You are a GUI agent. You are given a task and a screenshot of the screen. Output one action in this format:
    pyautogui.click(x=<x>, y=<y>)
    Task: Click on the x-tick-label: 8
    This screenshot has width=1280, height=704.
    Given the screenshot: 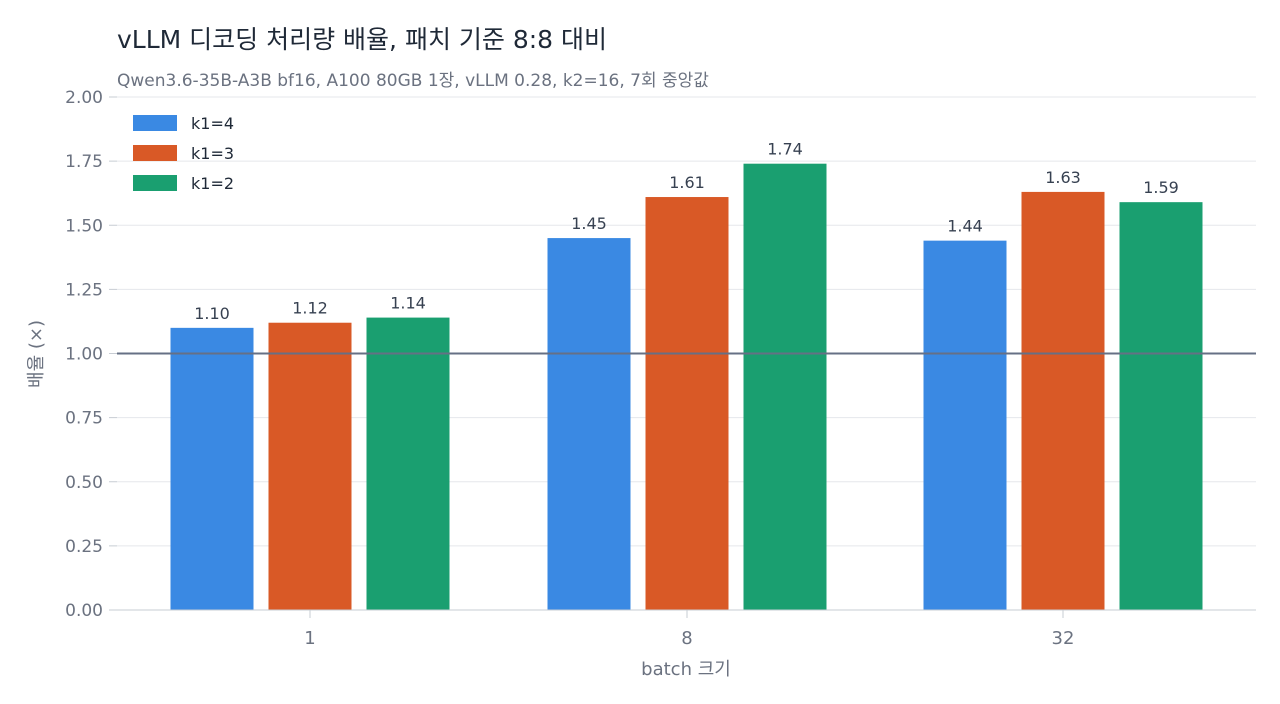 What is the action you would take?
    pyautogui.click(x=686, y=638)
    